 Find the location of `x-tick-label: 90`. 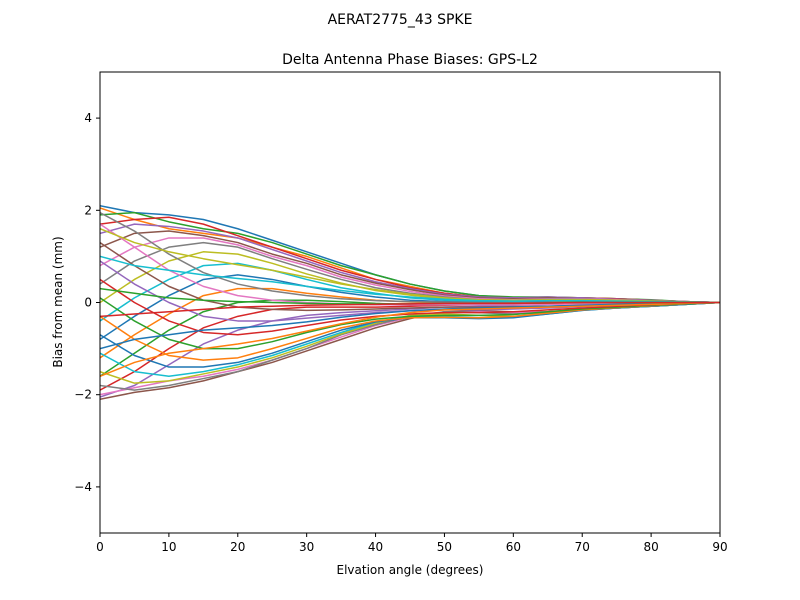

x-tick-label: 90 is located at coordinates (719, 547).